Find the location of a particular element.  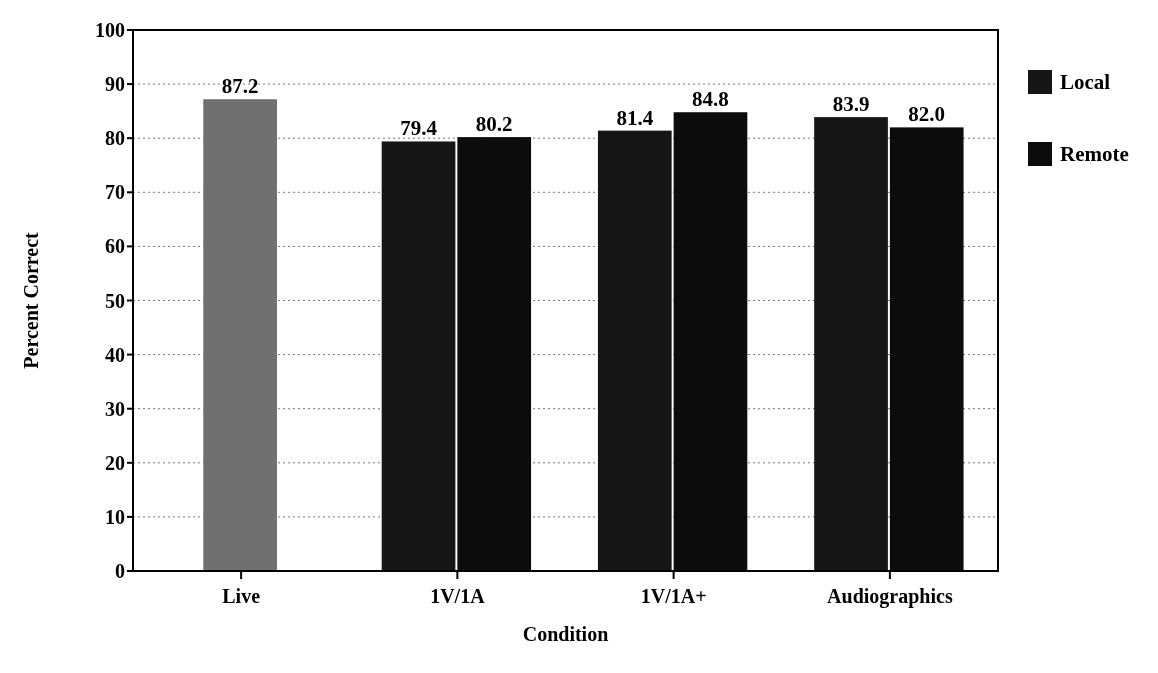

data-label: 84.8 is located at coordinates (710, 99).